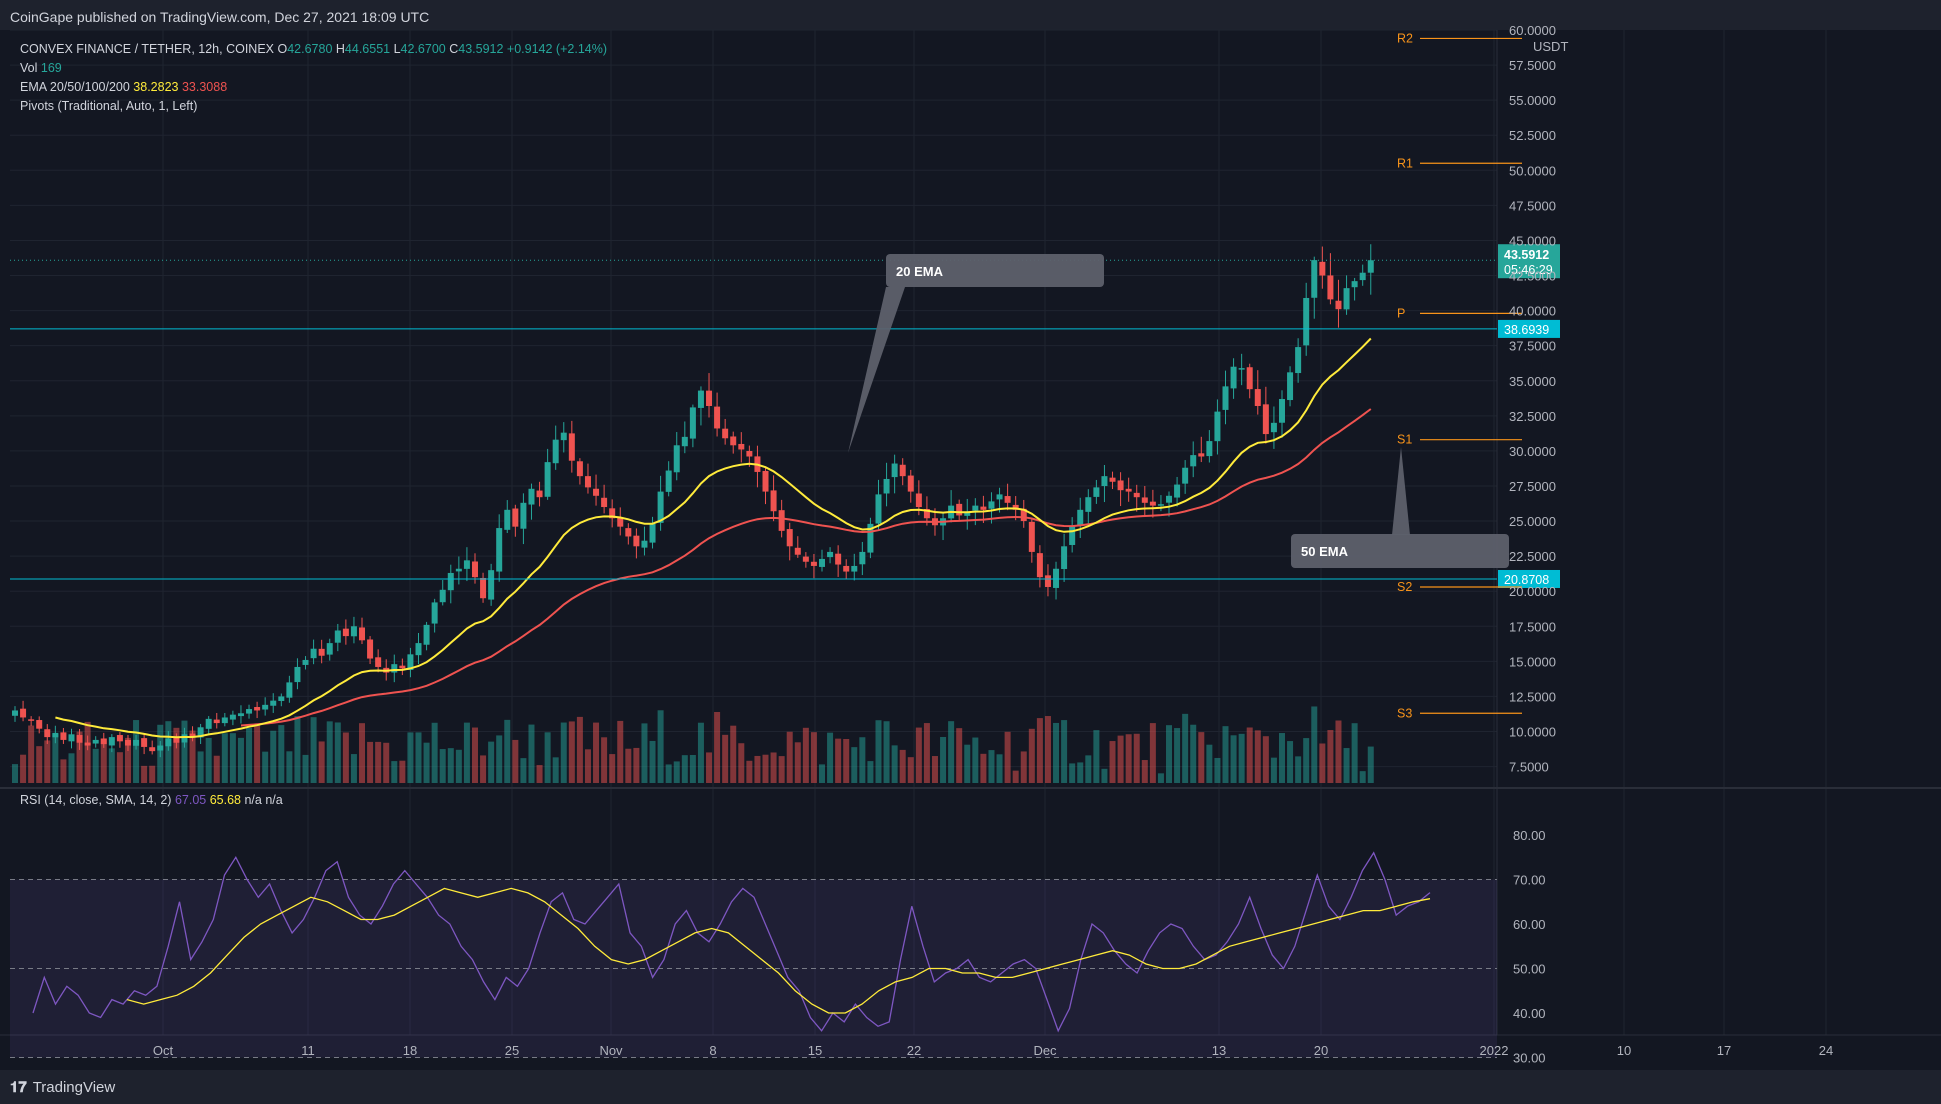 The width and height of the screenshot is (1941, 1104). I want to click on legend-ema-row: EMA 20/50/100/200 38.2823 33.3088, so click(313, 87).